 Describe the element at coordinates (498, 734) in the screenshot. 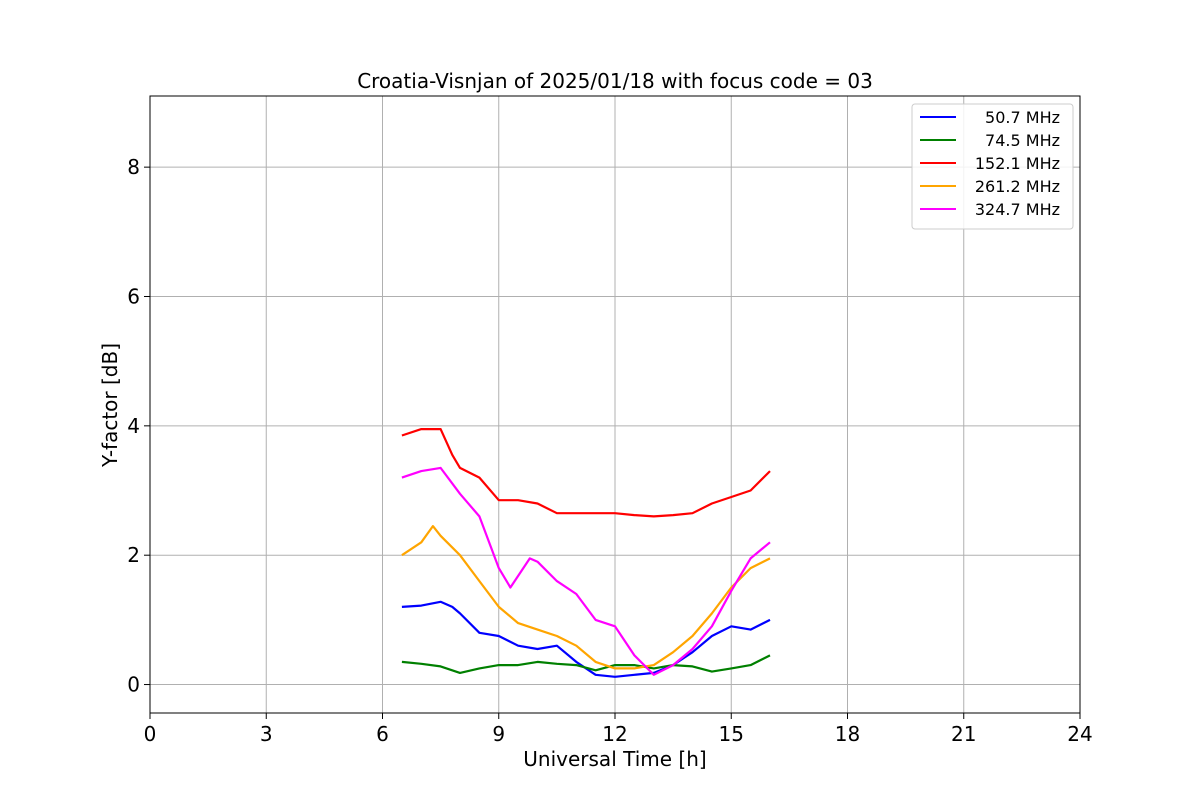

I see `x-tick-label: 9` at that location.